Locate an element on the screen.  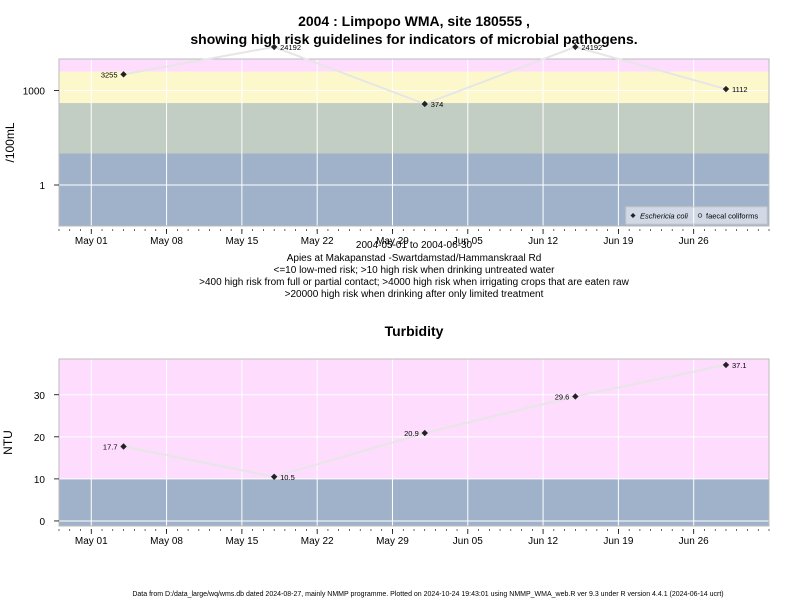
turbidity-title: Turbidity is located at coordinates (414, 331).